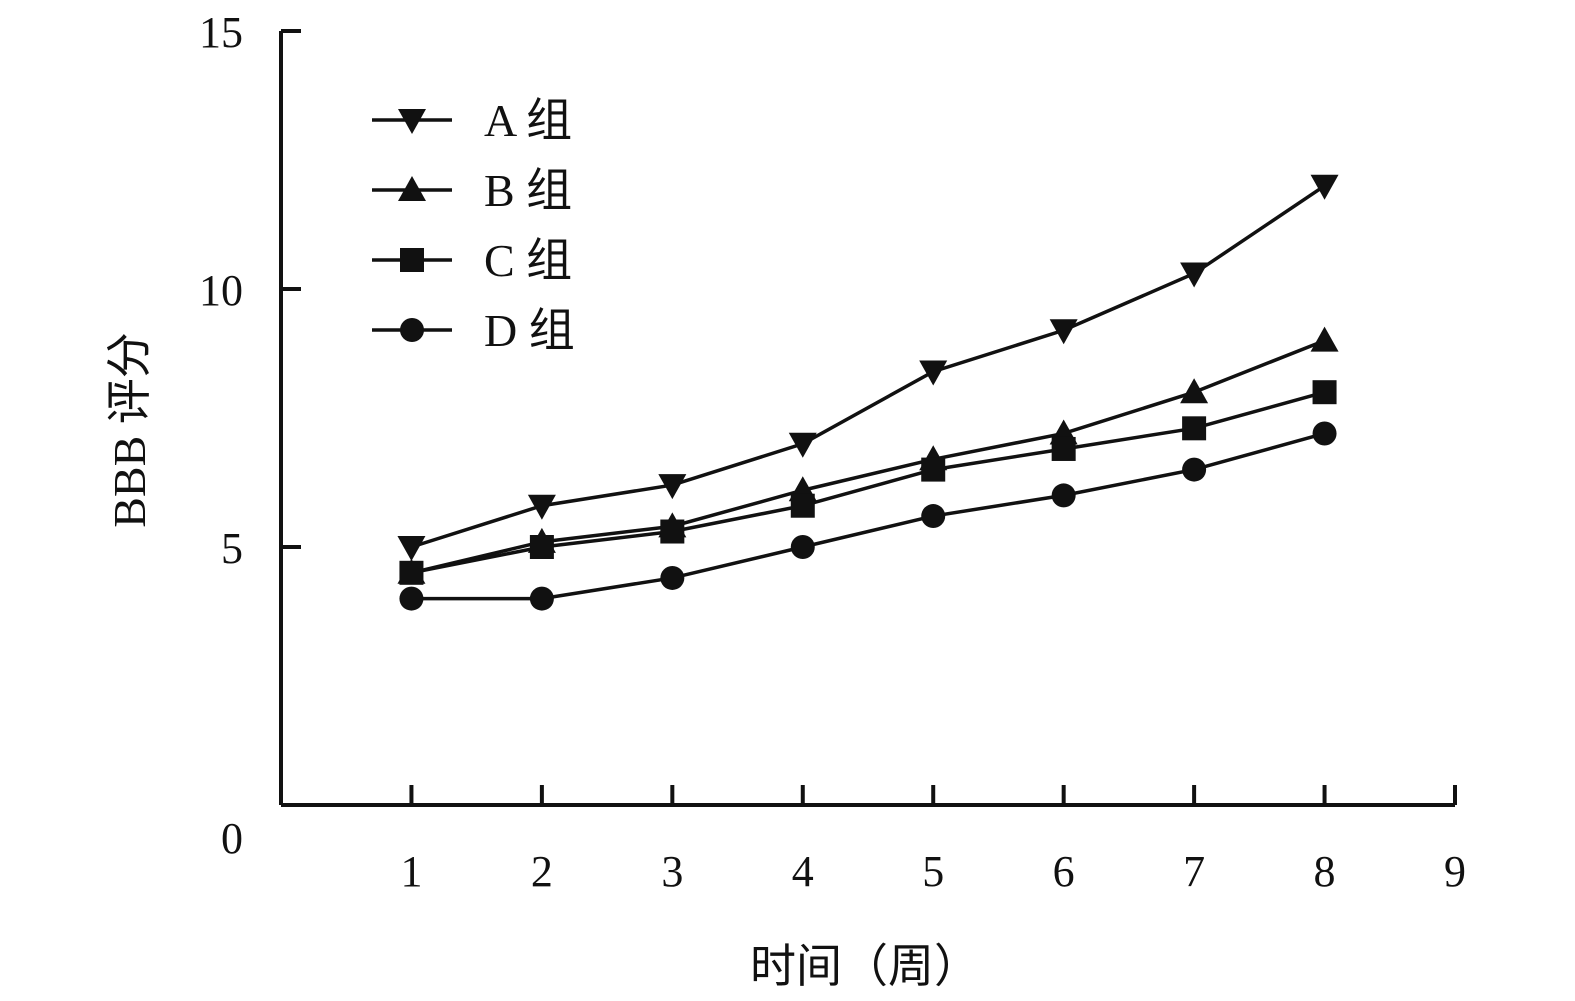  I want to click on series-square, so click(868, 482).